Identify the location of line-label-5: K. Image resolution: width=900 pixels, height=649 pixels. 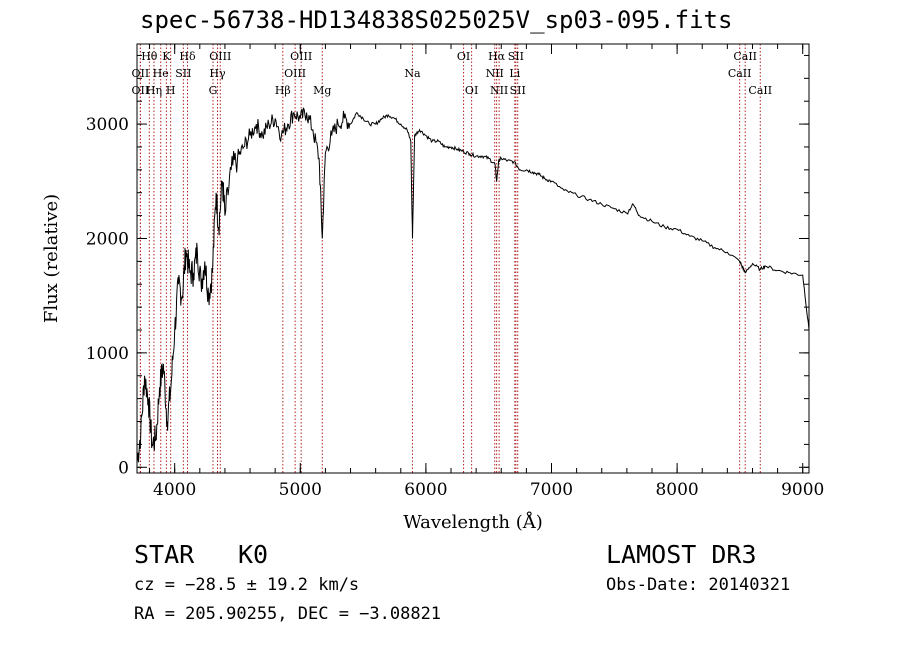
(166, 56).